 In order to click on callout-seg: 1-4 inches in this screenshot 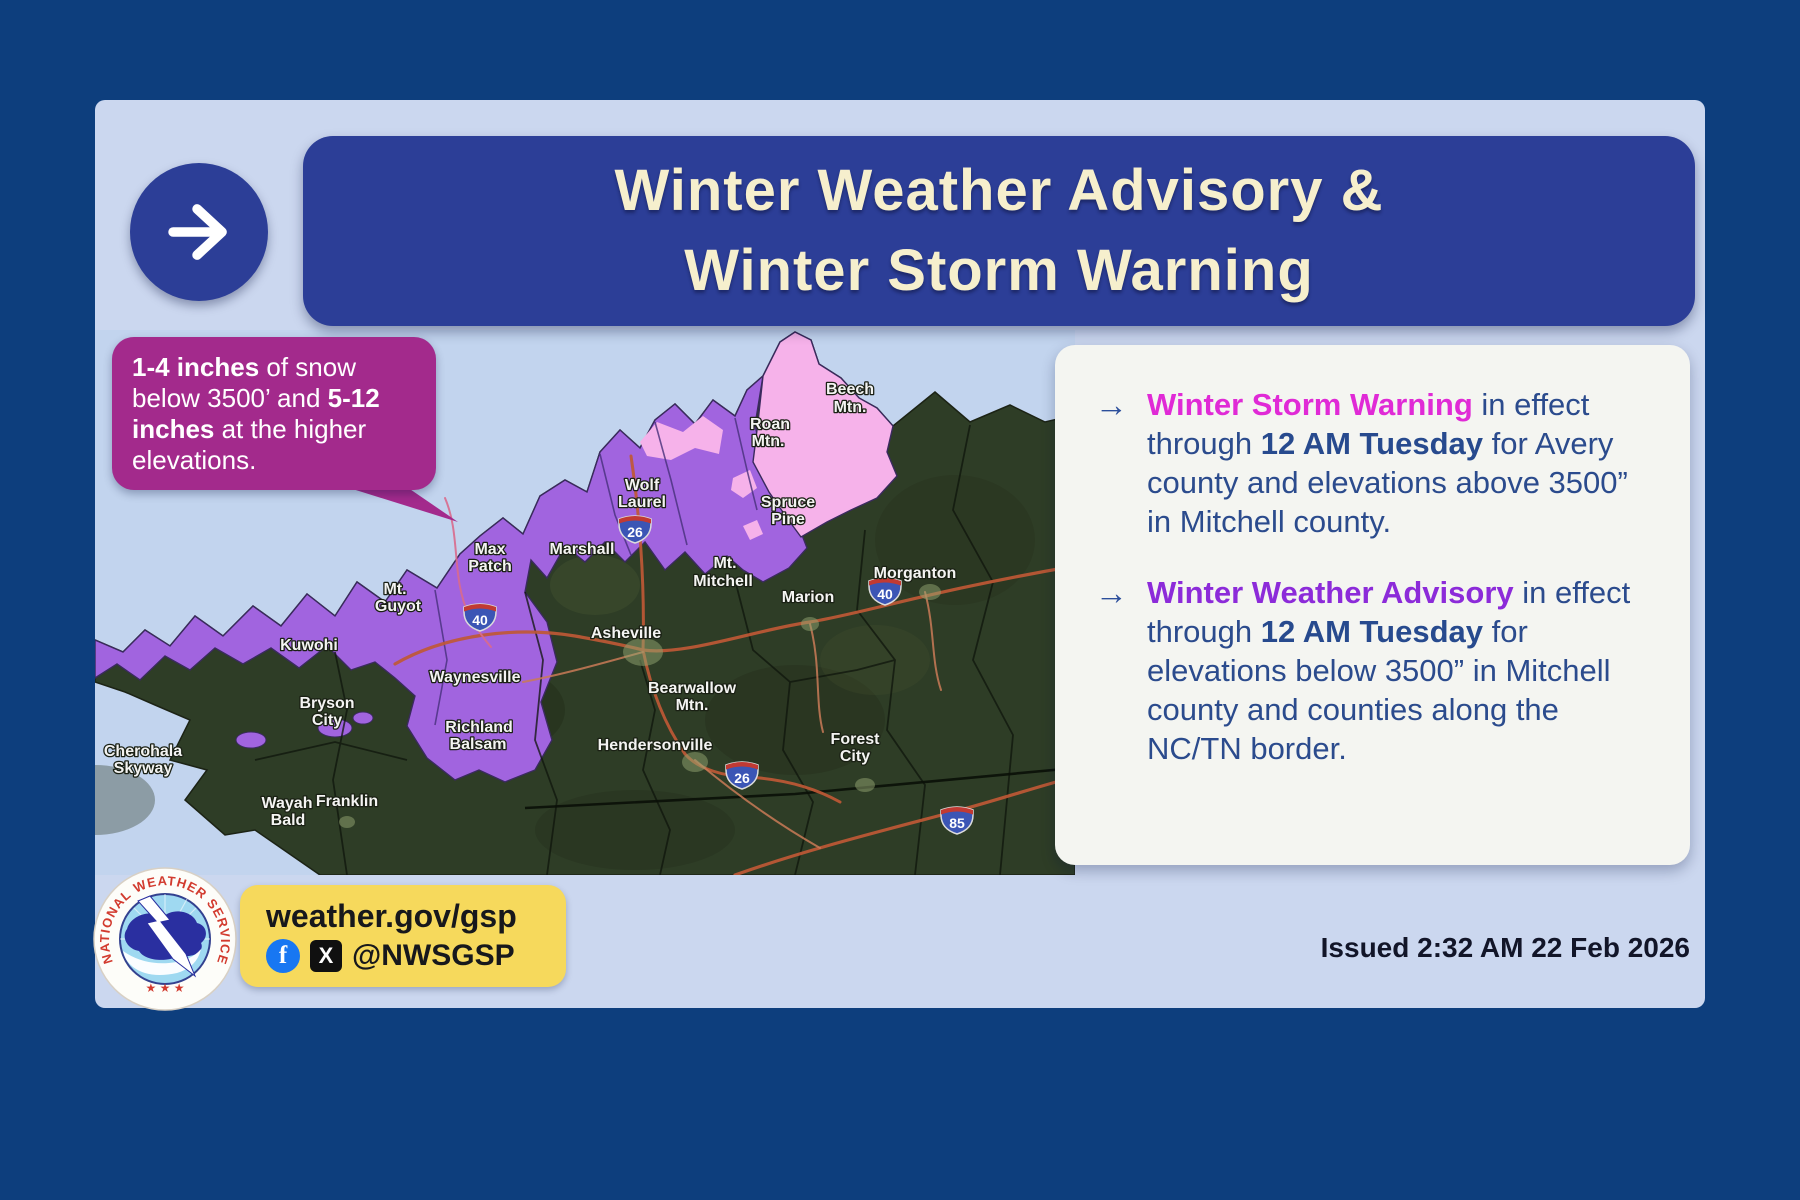, I will do `click(196, 367)`.